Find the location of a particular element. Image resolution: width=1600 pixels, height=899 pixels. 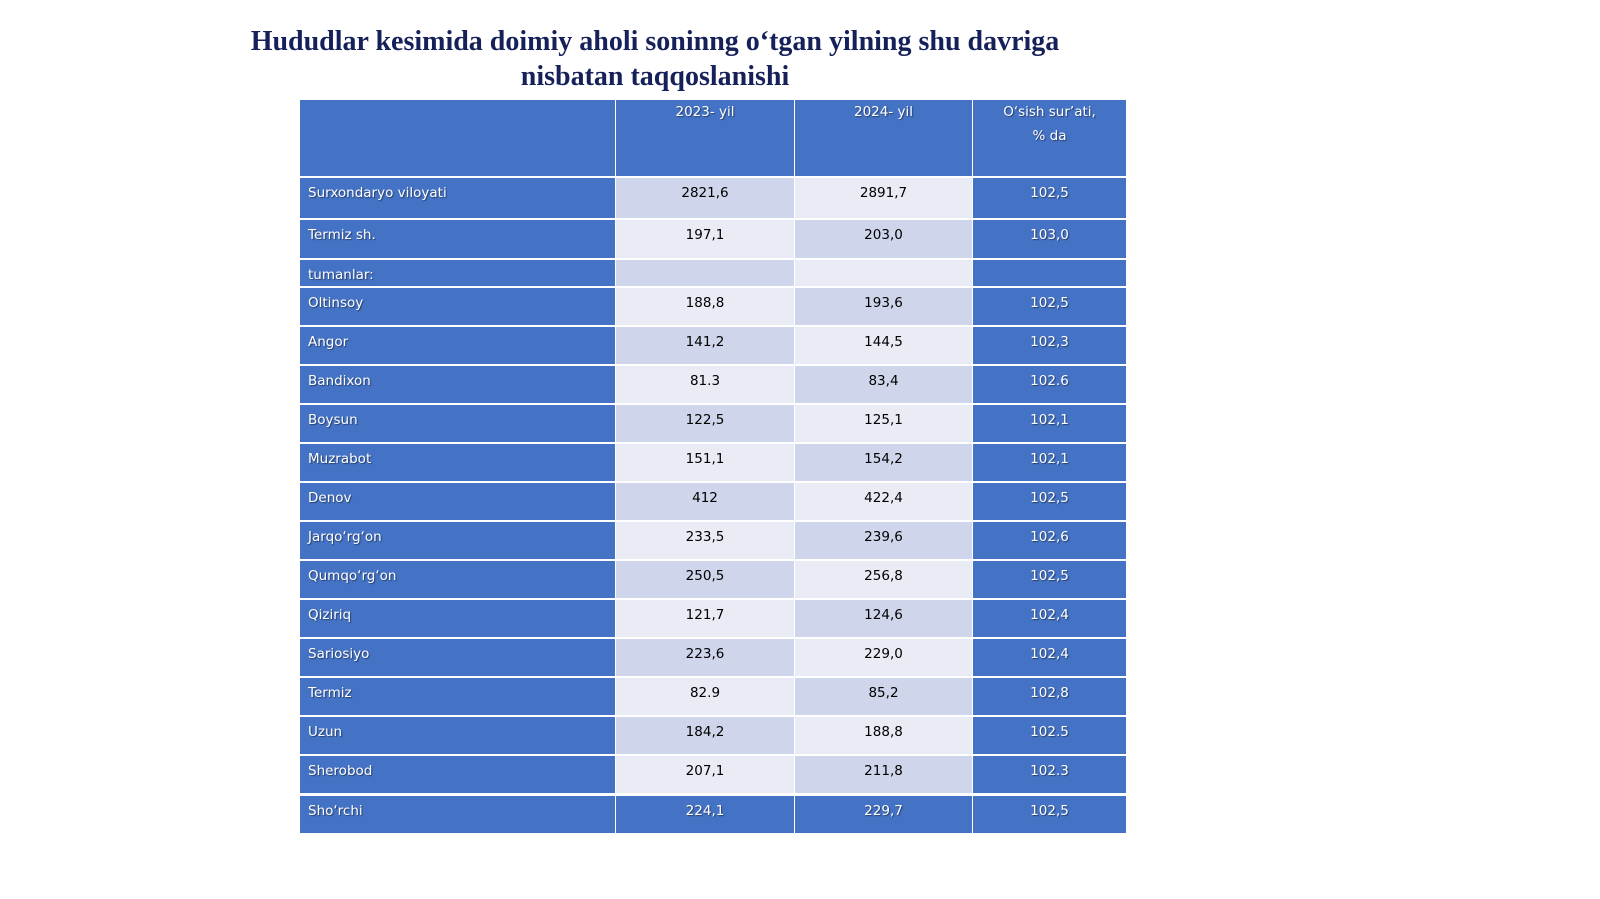

value-cell: 2821,6 is located at coordinates (705, 198).